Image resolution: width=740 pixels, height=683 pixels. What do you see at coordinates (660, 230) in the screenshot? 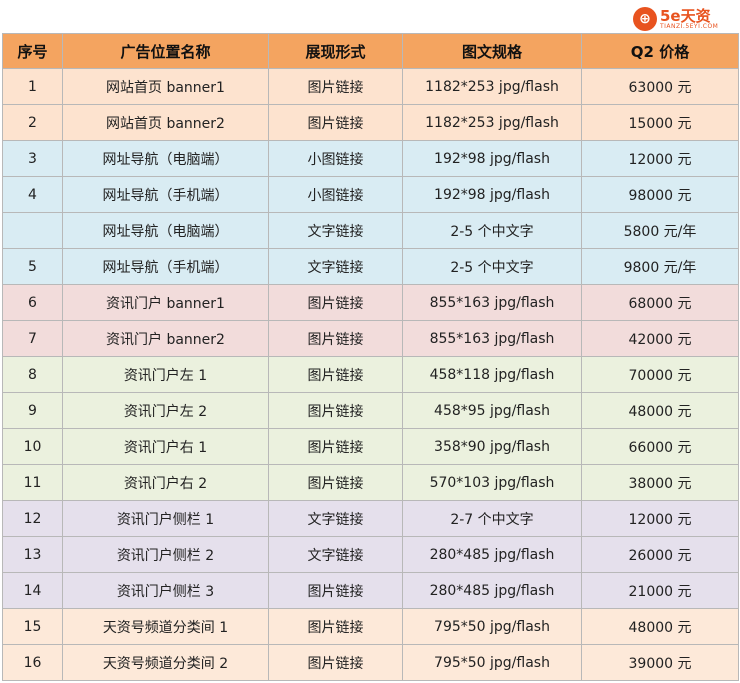
I see `cell-price: 5800 元/年` at bounding box center [660, 230].